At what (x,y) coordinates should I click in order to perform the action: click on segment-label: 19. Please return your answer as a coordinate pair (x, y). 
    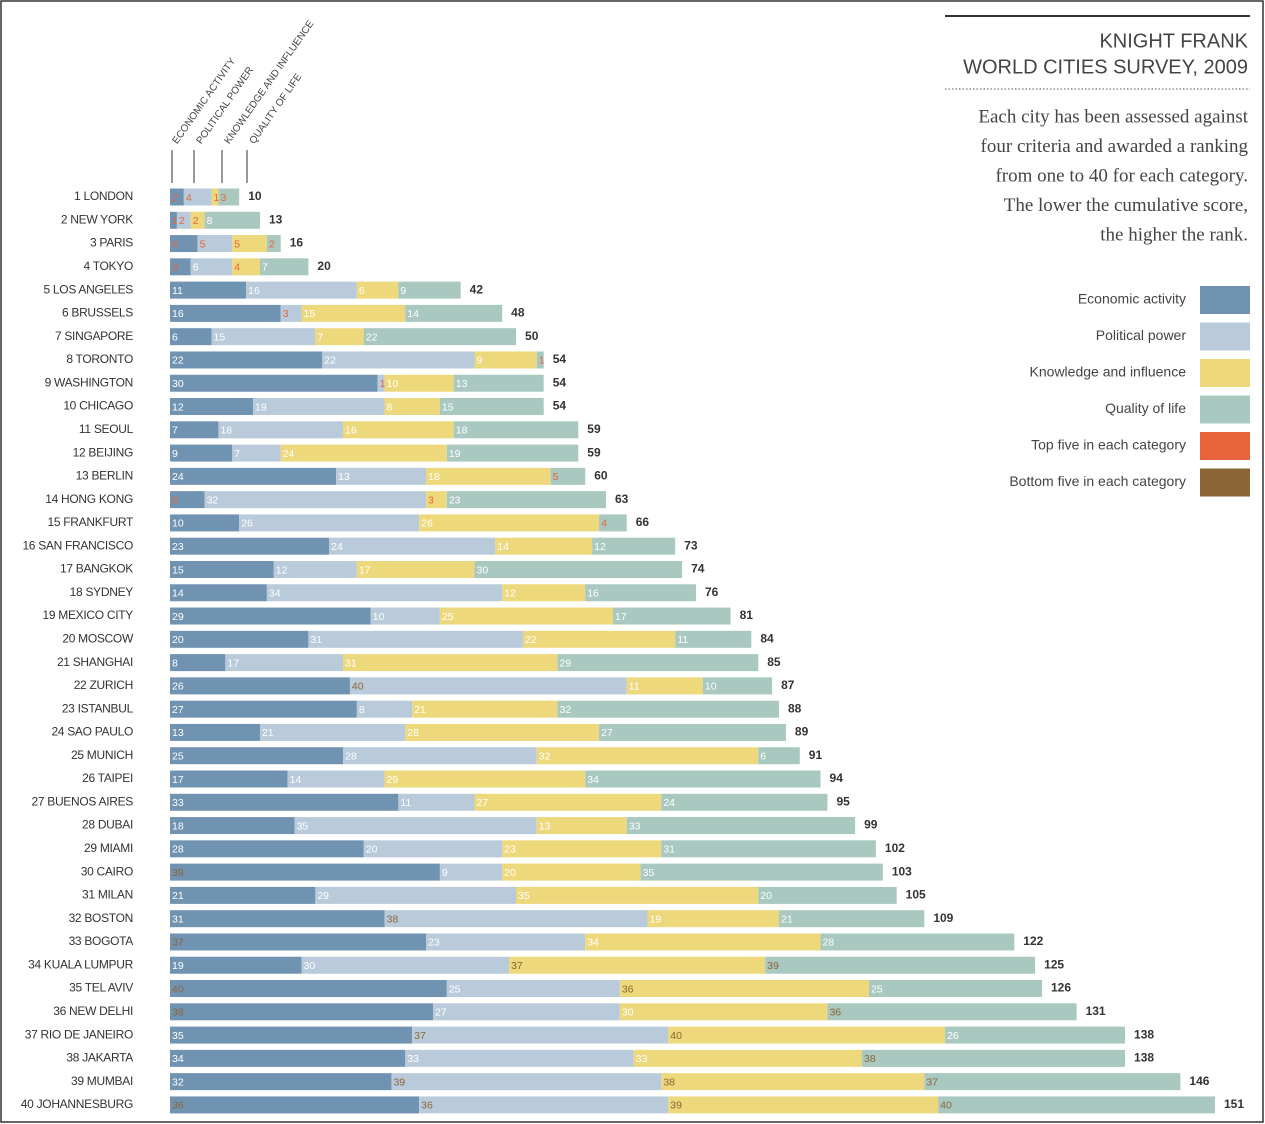
    Looking at the image, I should click on (178, 966).